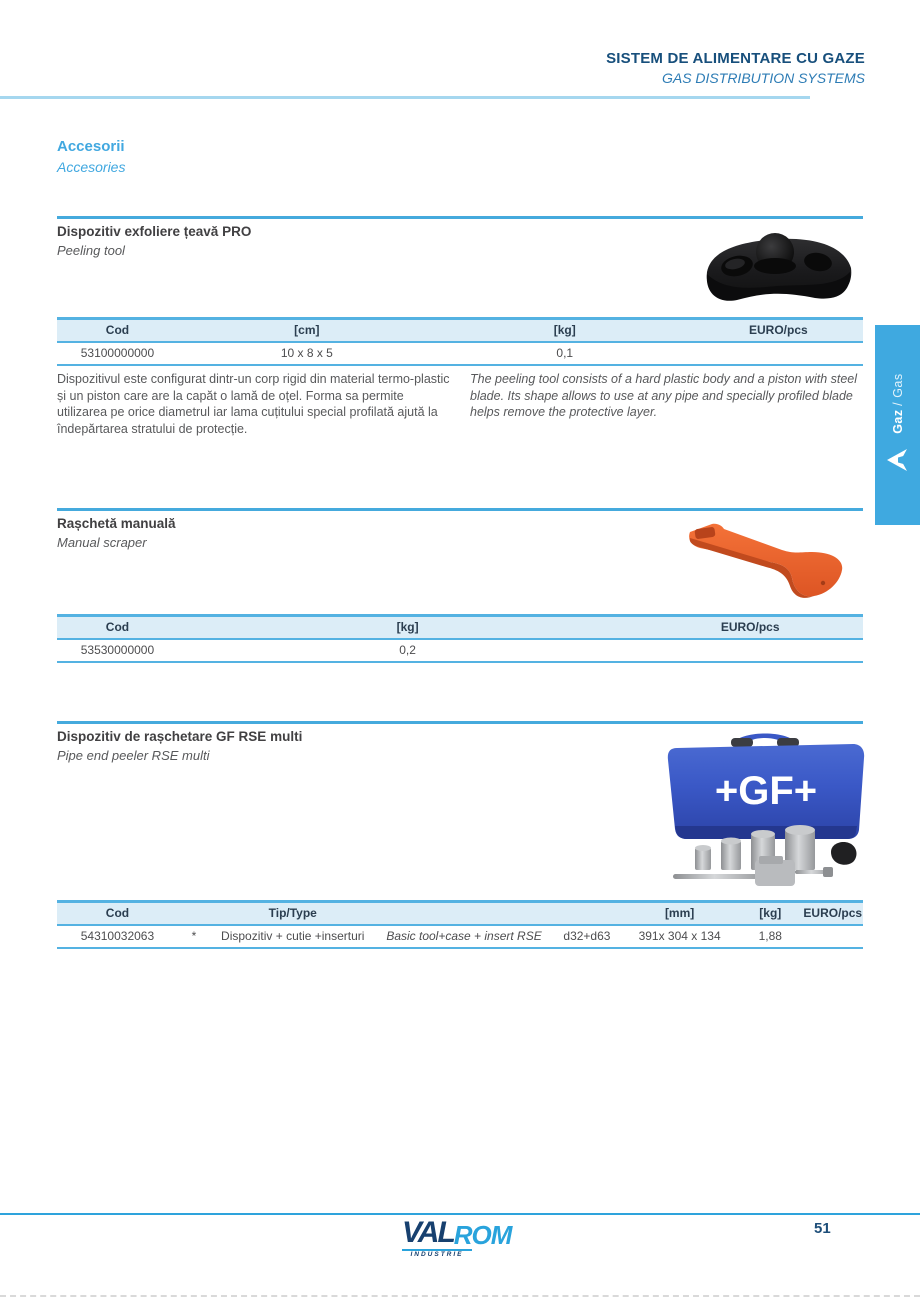  What do you see at coordinates (117, 353) in the screenshot?
I see `cell-cod: 53100000000` at bounding box center [117, 353].